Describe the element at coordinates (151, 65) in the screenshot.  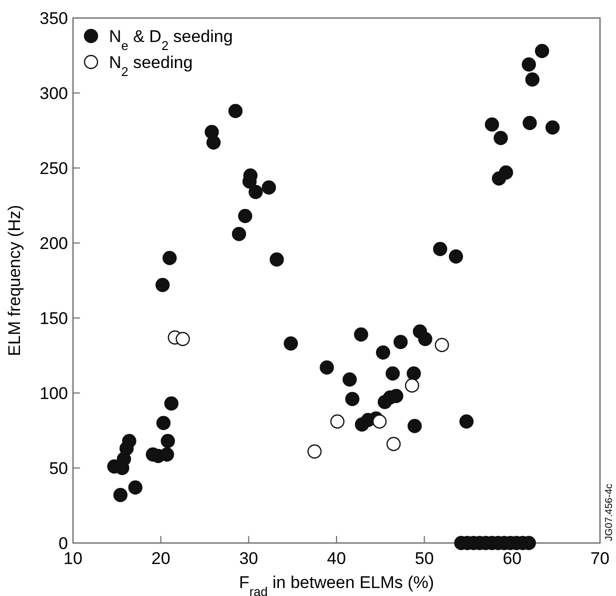
I see `legend-label: N$_{2}$ seeding` at that location.